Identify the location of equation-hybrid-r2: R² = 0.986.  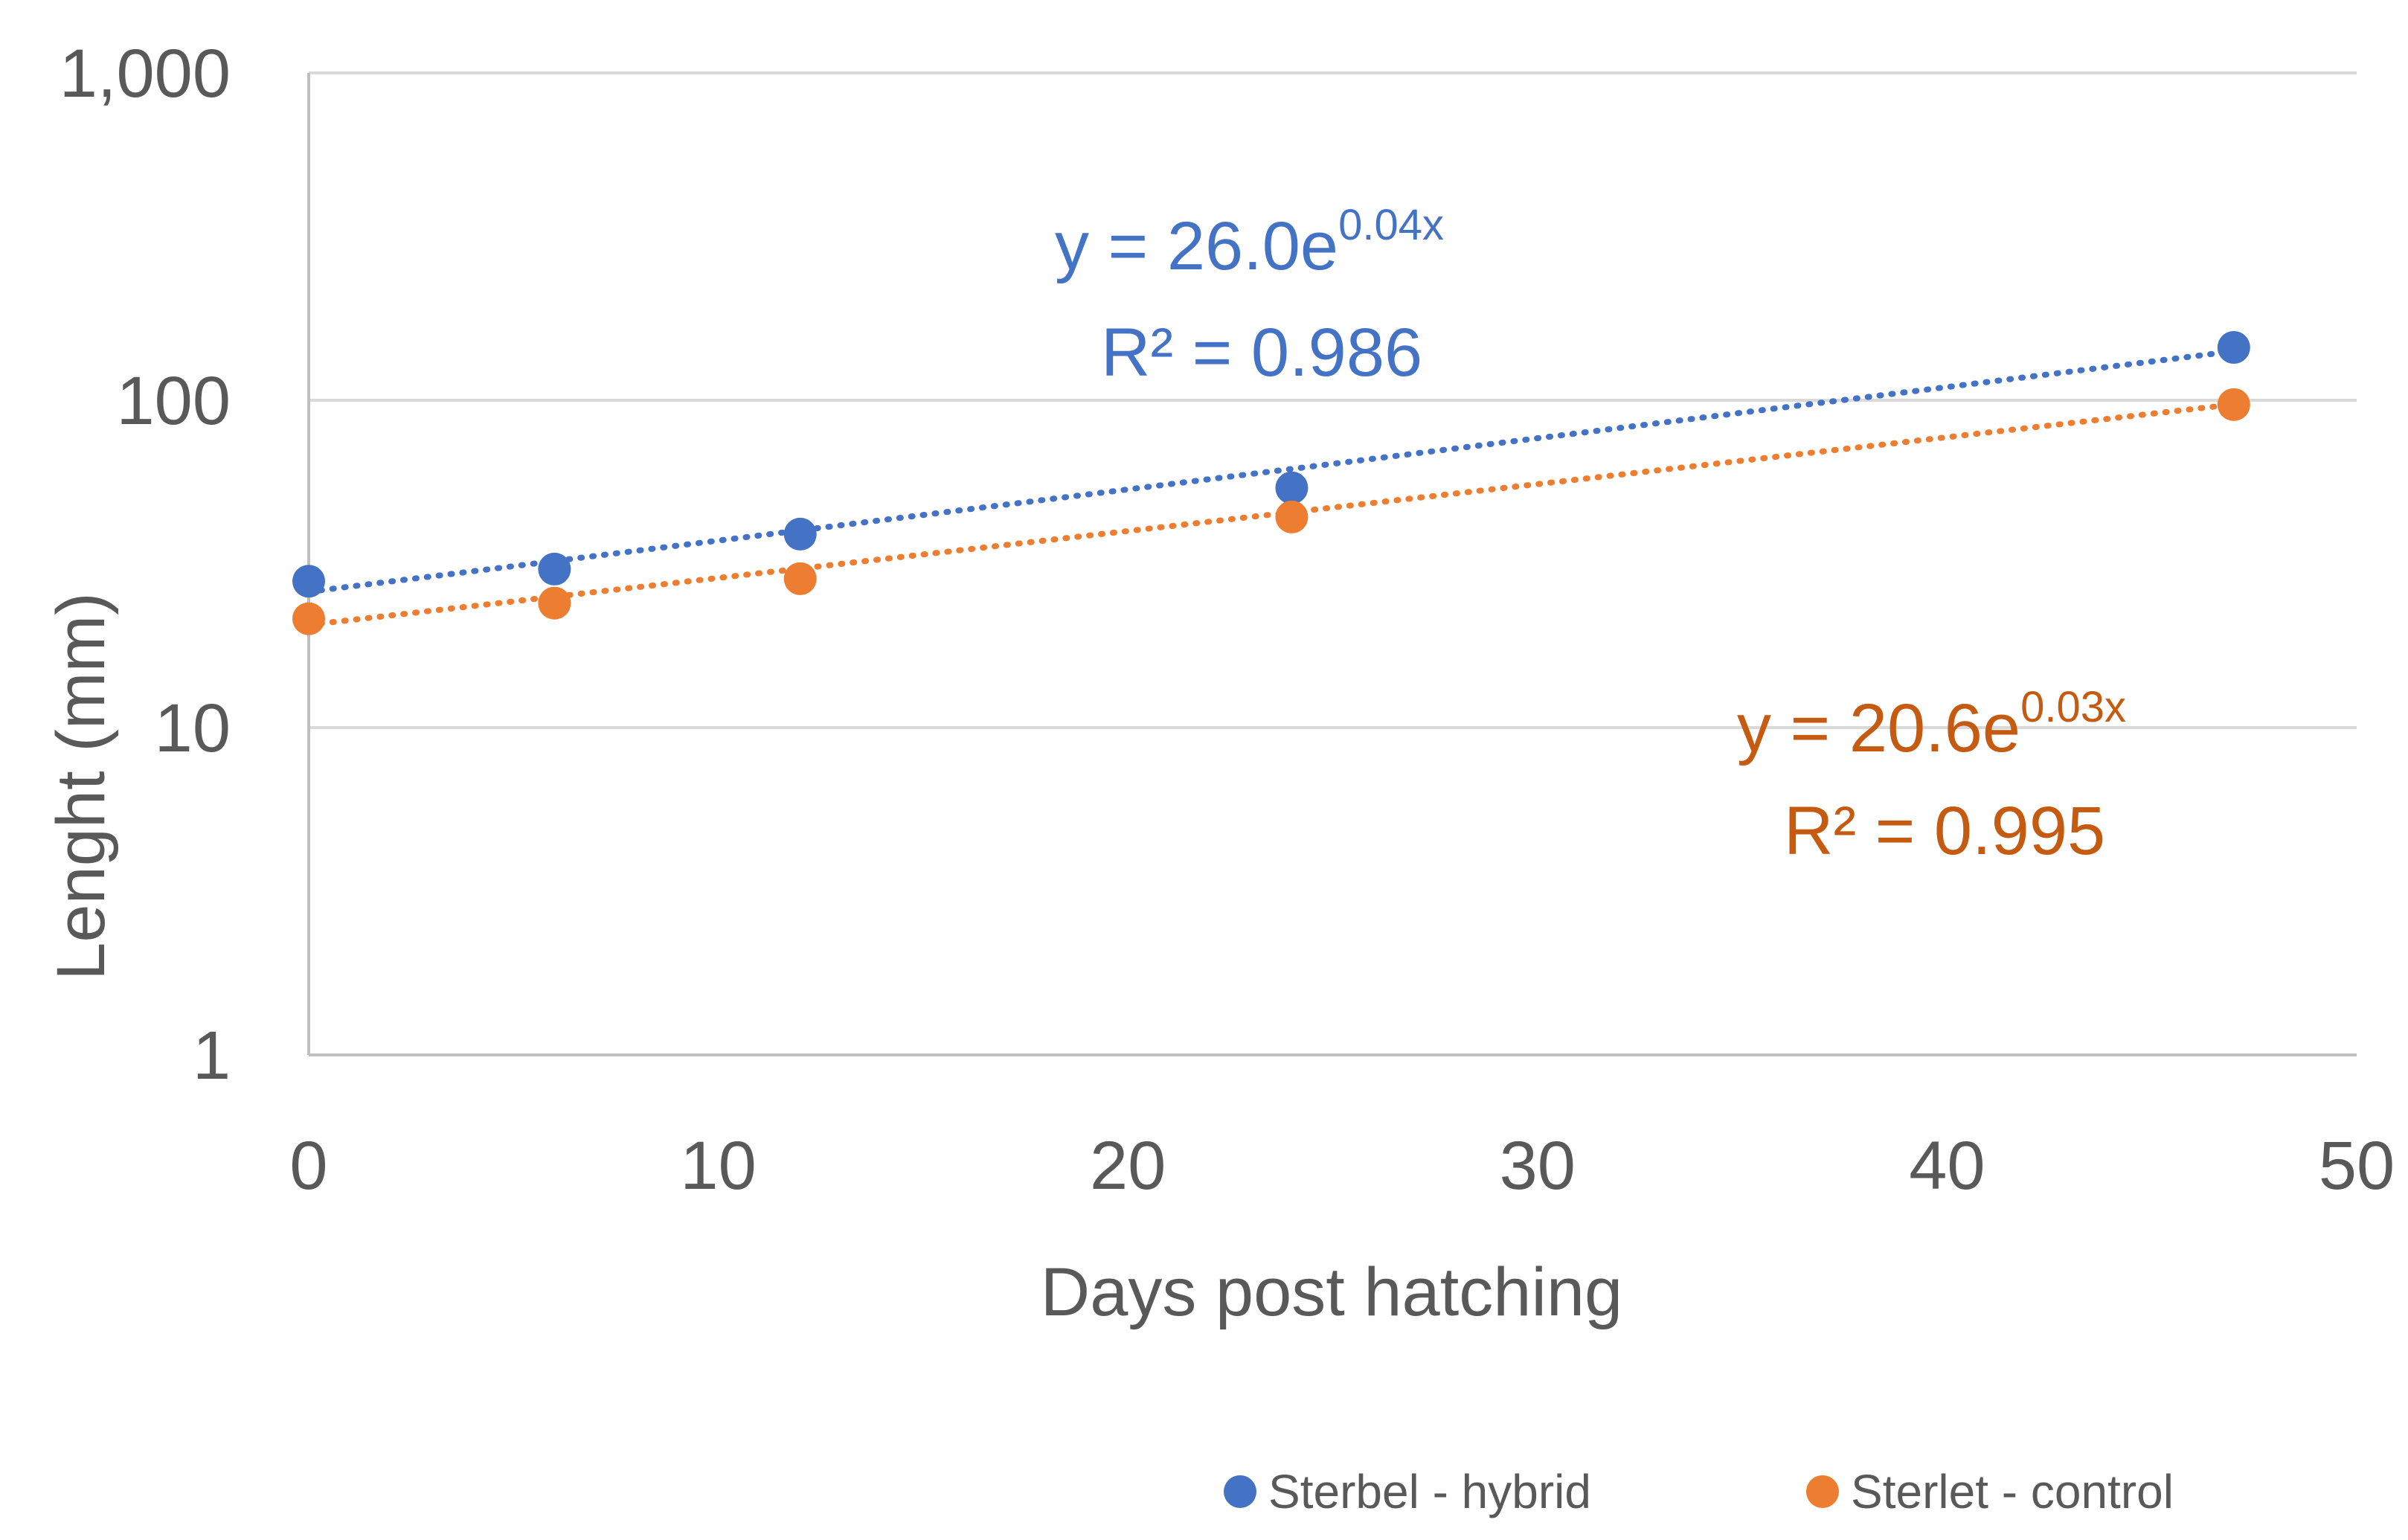
(1261, 353).